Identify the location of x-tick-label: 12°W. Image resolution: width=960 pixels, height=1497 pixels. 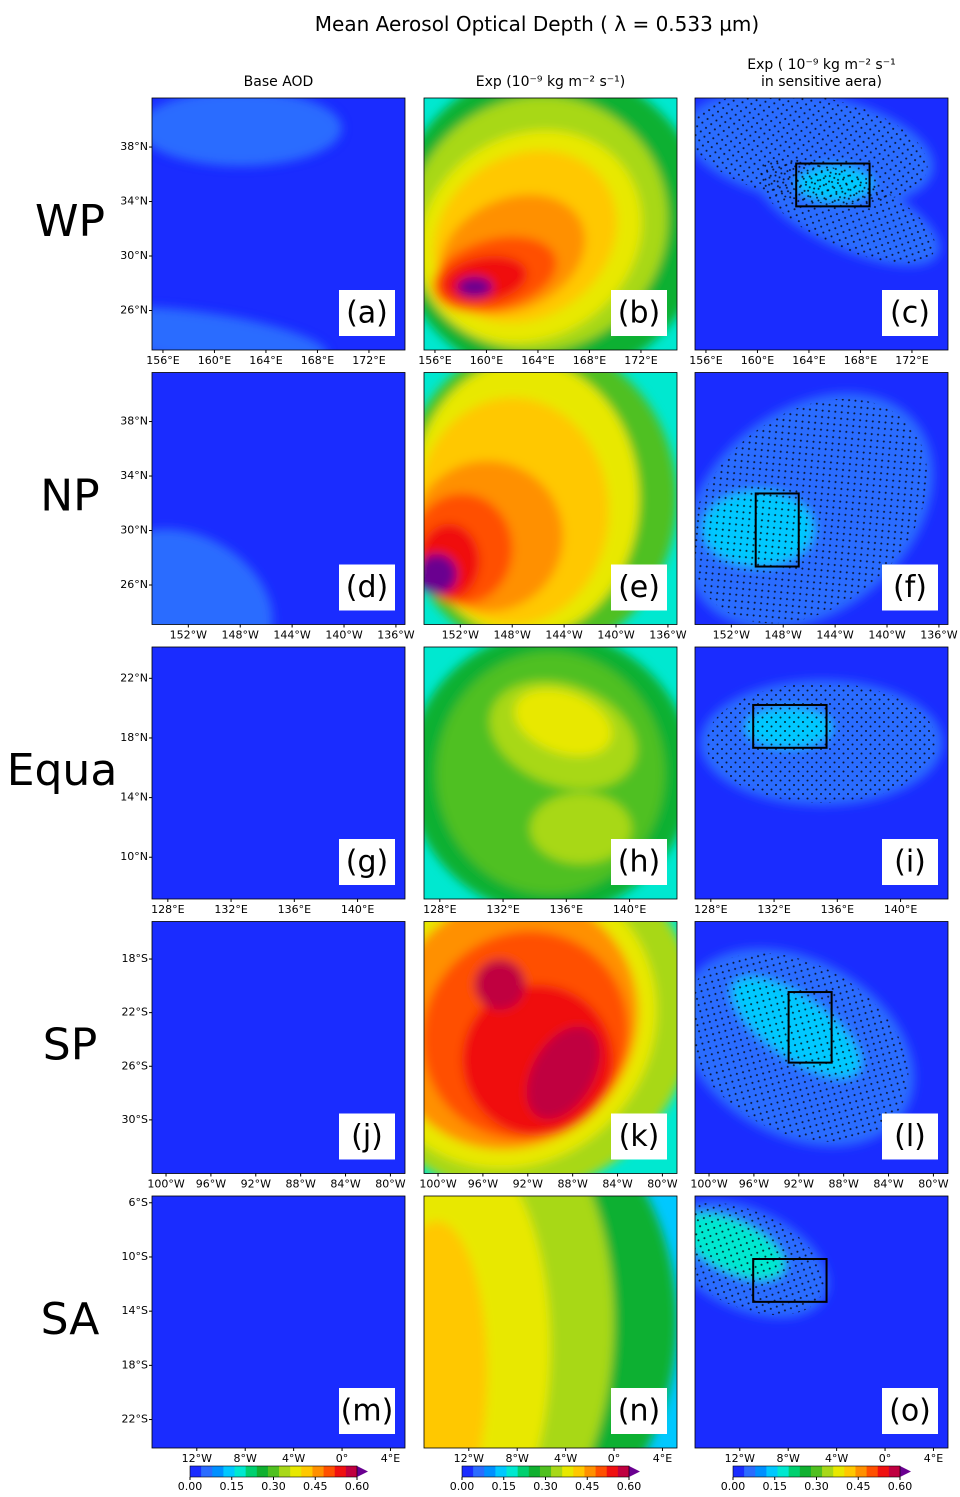
(197, 1458).